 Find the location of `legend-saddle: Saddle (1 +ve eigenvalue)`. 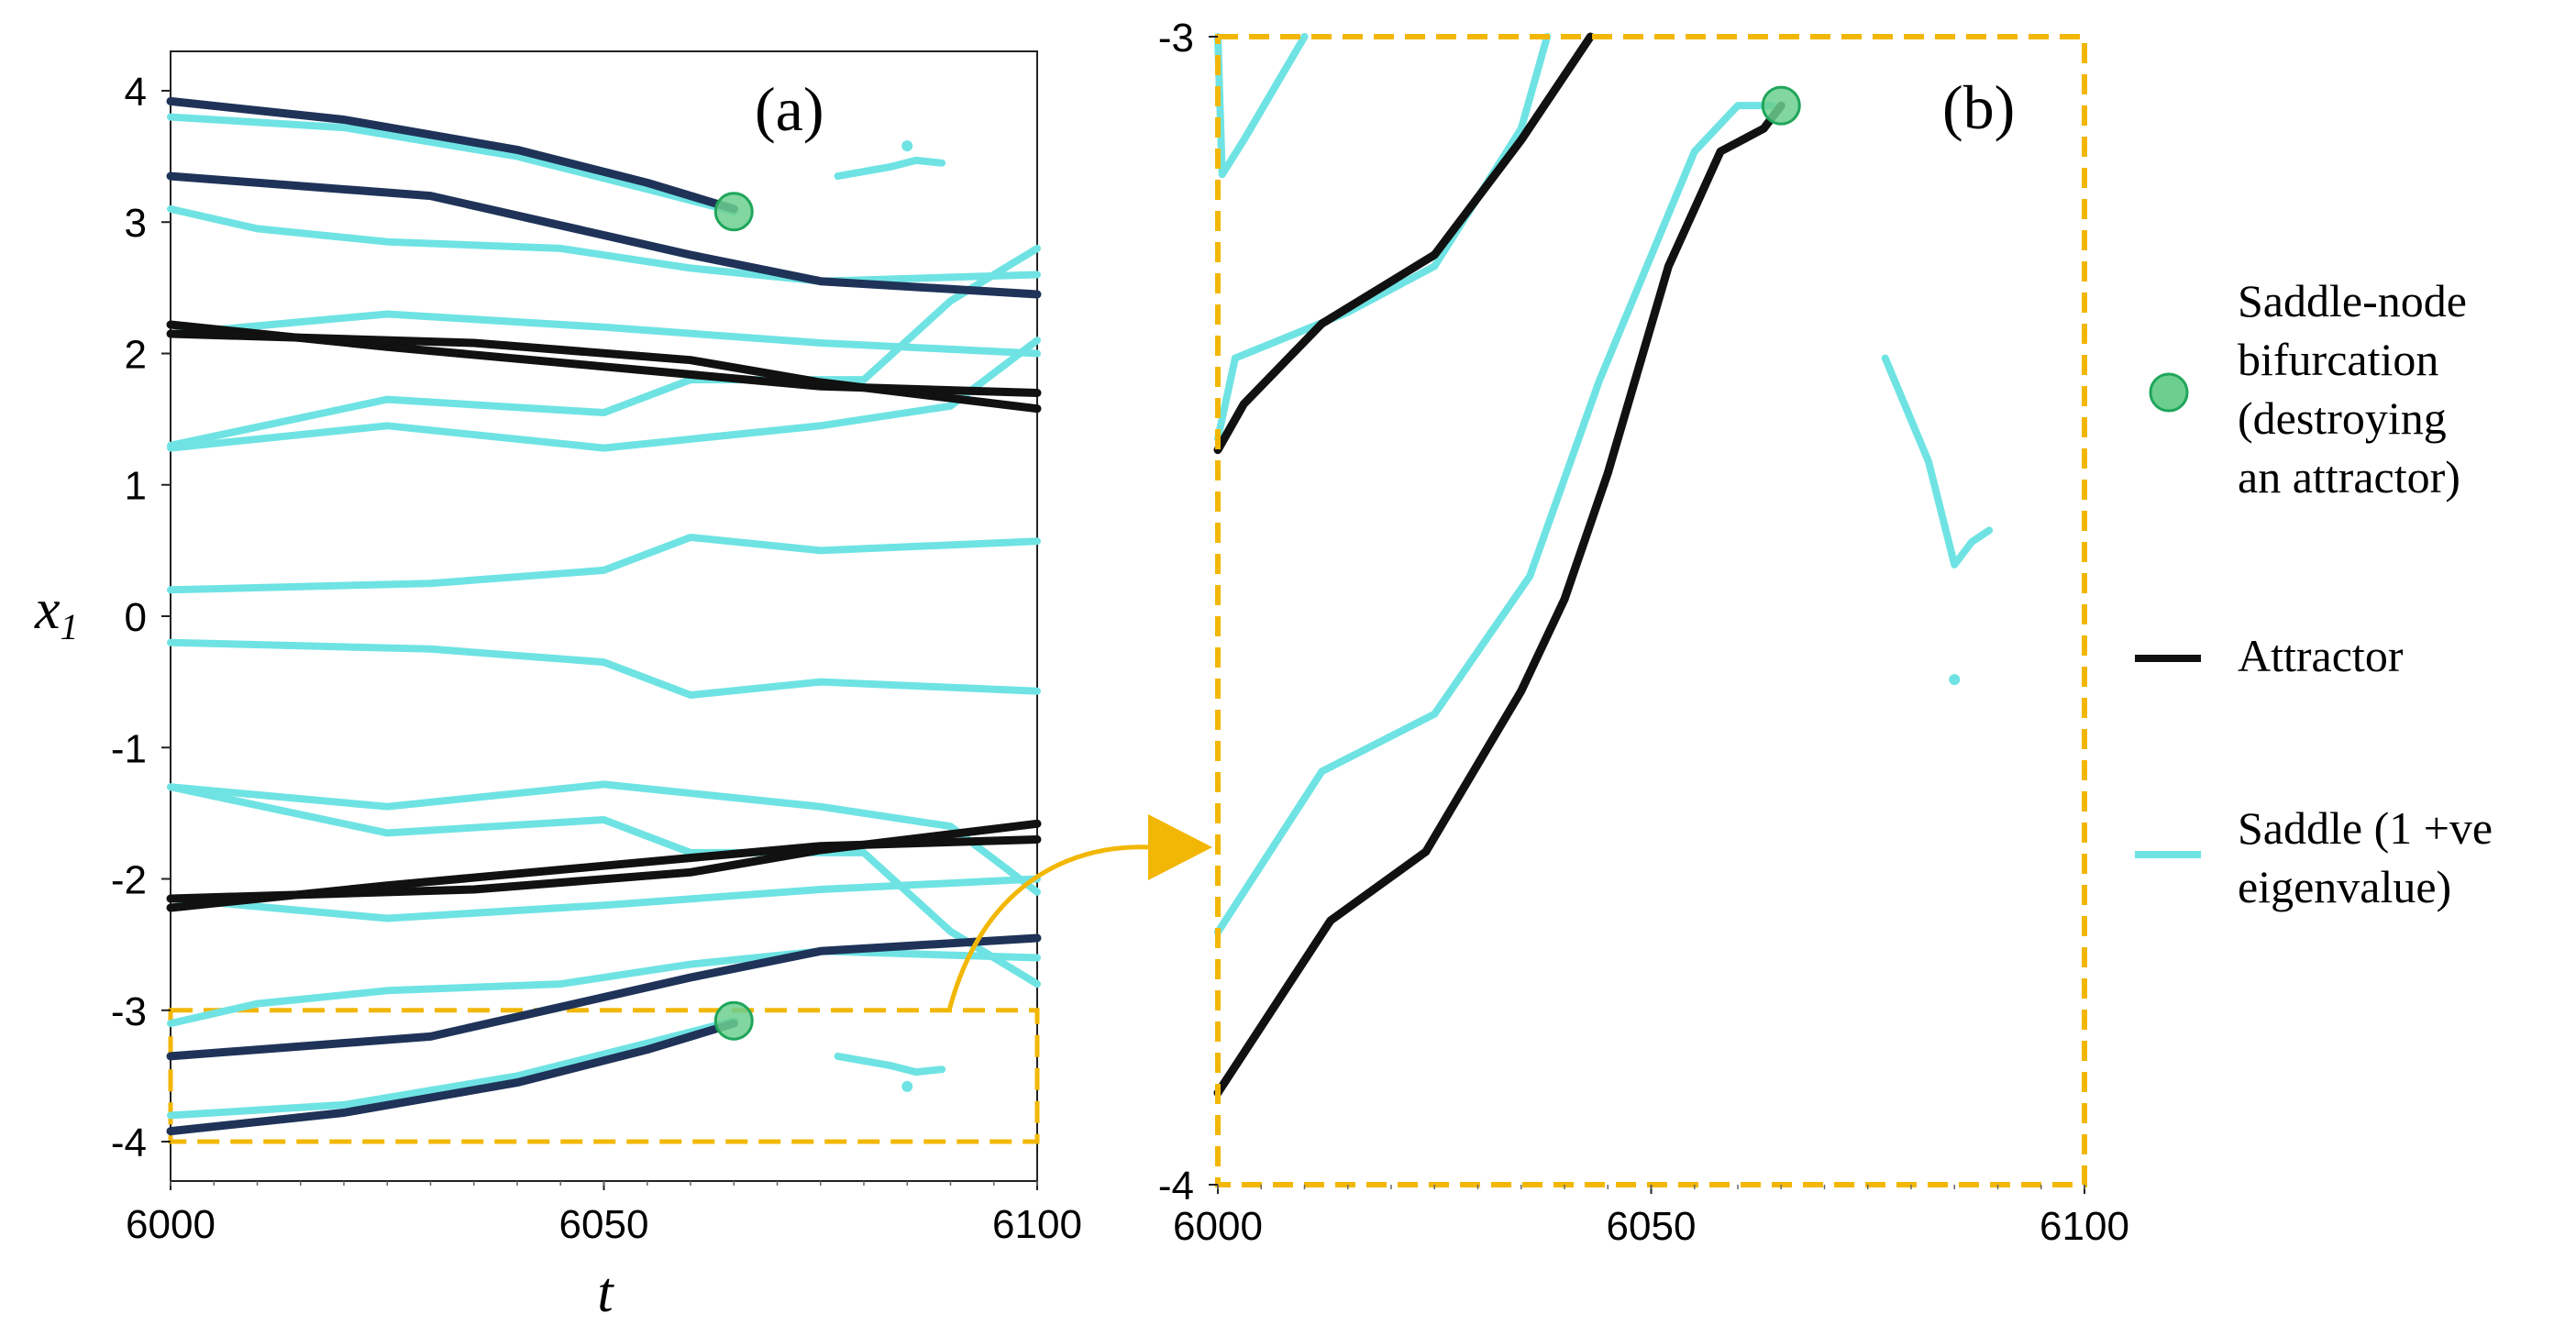

legend-saddle: Saddle (1 +ve eigenvalue) is located at coordinates (2314, 857).